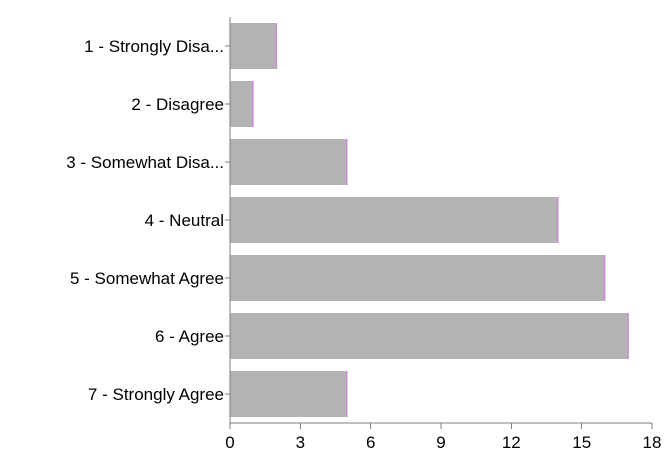  I want to click on y-tick-label-7: 7 - Strongly Agree, so click(156, 394).